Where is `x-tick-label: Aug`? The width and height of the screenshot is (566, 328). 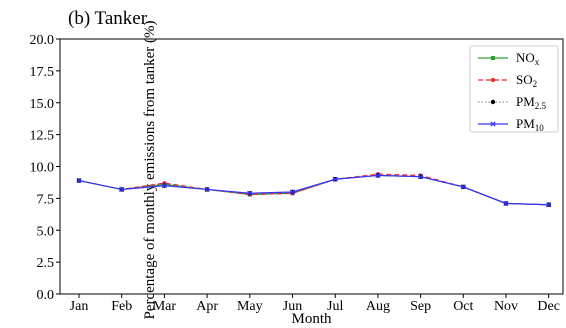
x-tick-label: Aug is located at coordinates (378, 306).